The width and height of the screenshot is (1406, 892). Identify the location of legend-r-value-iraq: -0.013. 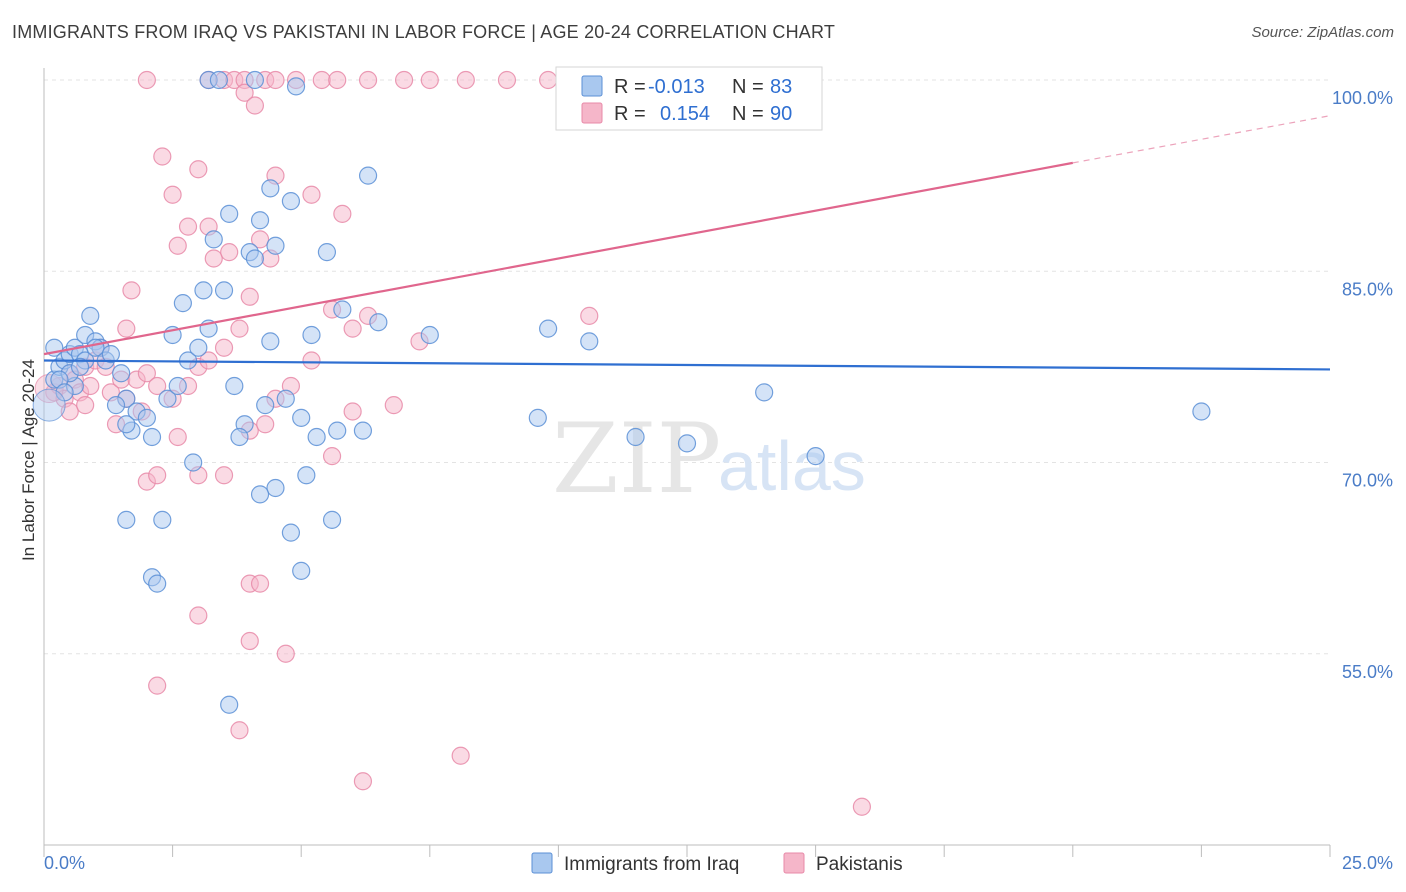
(676, 87).